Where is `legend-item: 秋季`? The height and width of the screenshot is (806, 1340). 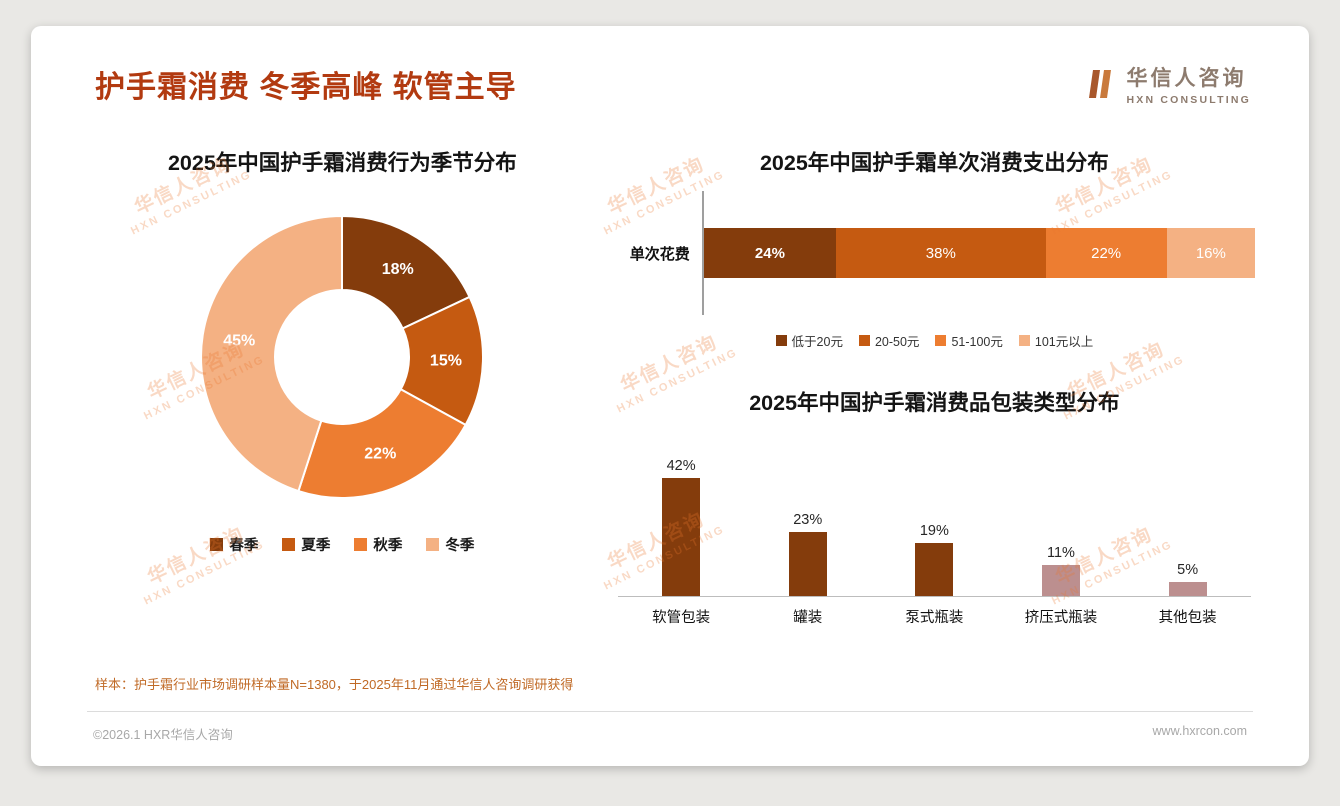
legend-item: 秋季 is located at coordinates (378, 544).